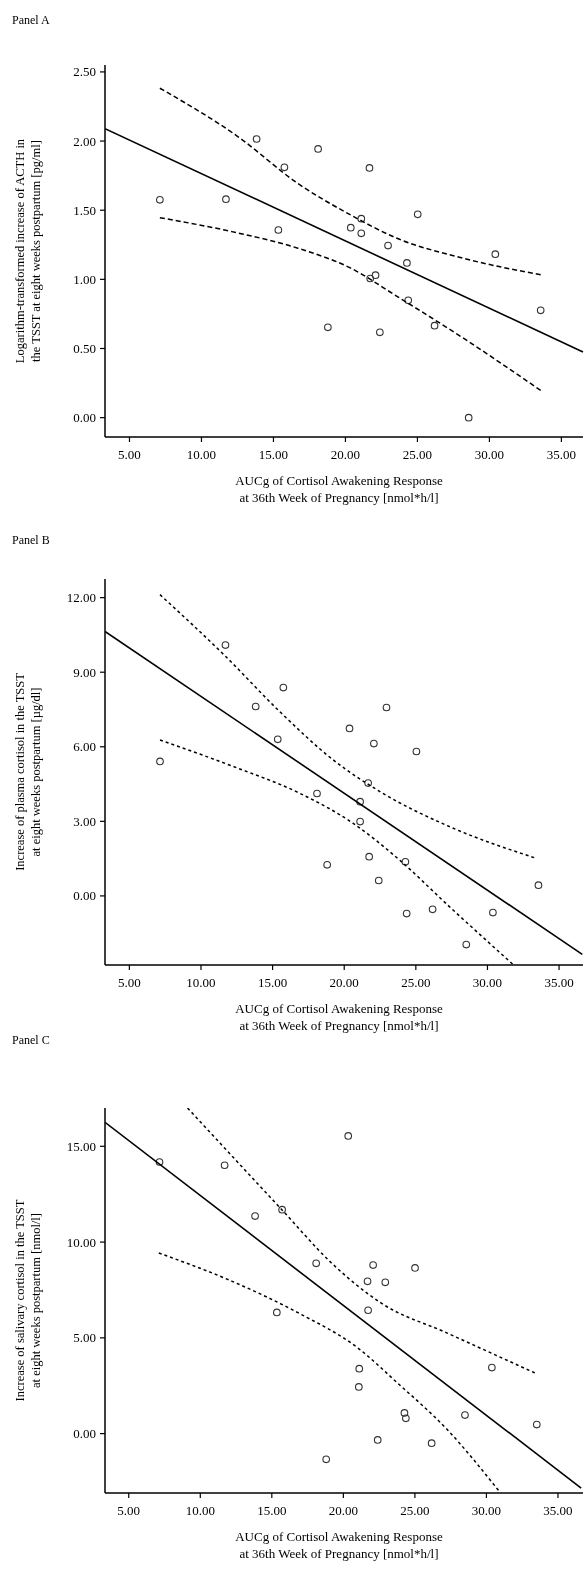 Image resolution: width=587 pixels, height=1577 pixels. Describe the element at coordinates (28, 251) in the screenshot. I see `y-axis-title: Logarithm-transformed increase of ACTH in the TSST at eight weeks postpartum [pg/ml]` at that location.